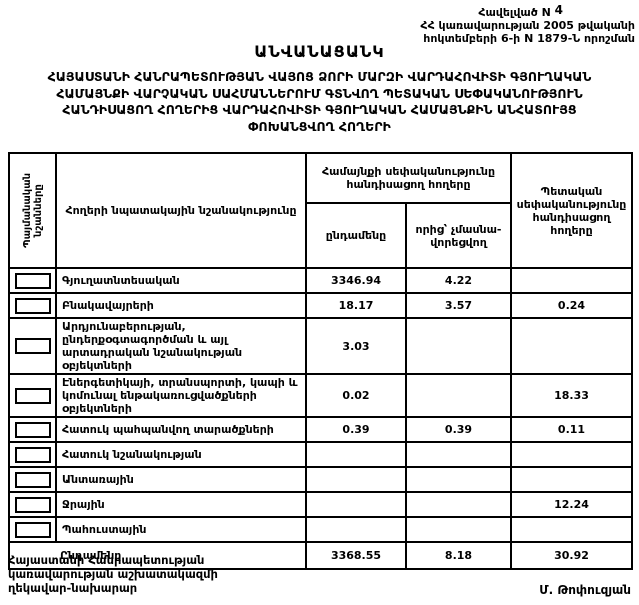 The width and height of the screenshot is (639, 605). What do you see at coordinates (181, 529) in the screenshot?
I see `designation-cell: Պահուստային` at bounding box center [181, 529].